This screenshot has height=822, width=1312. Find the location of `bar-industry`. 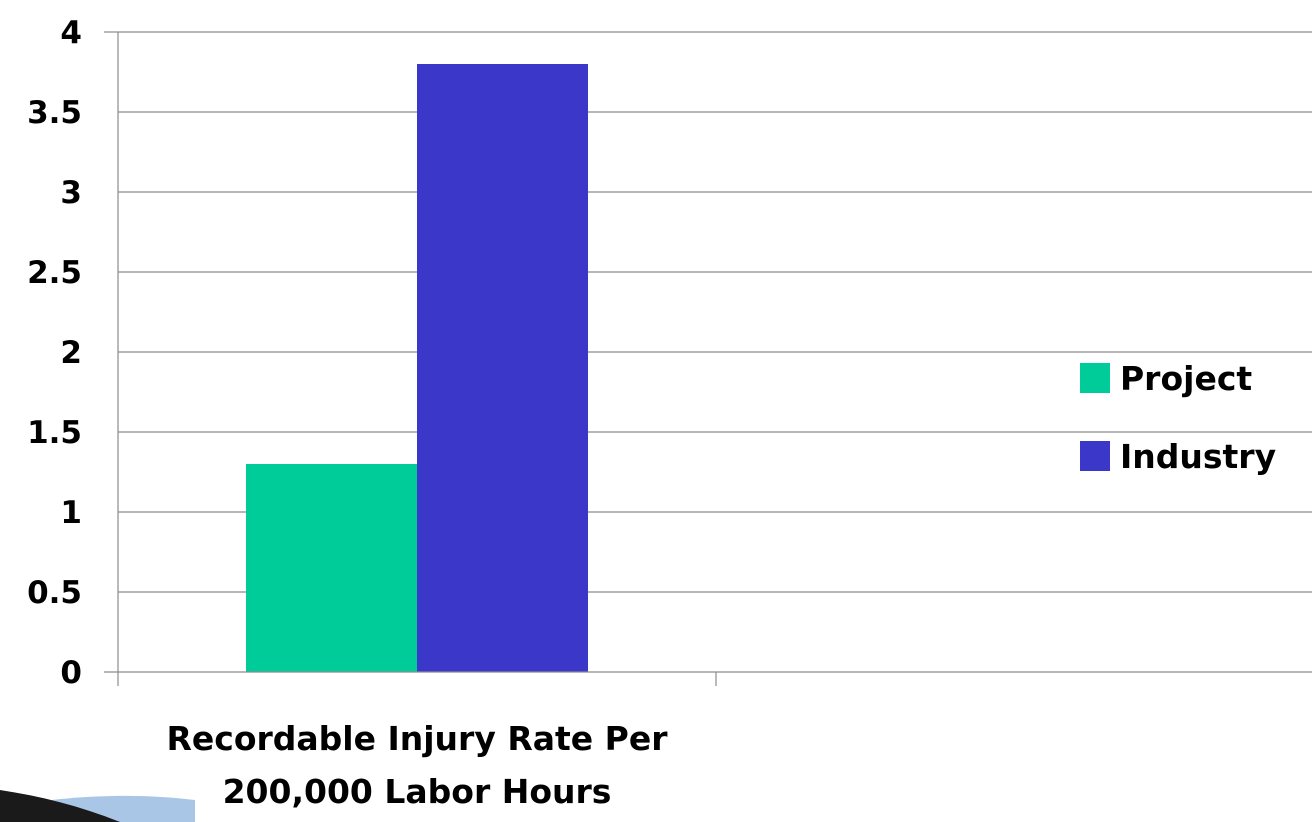

bar-industry is located at coordinates (502, 368).